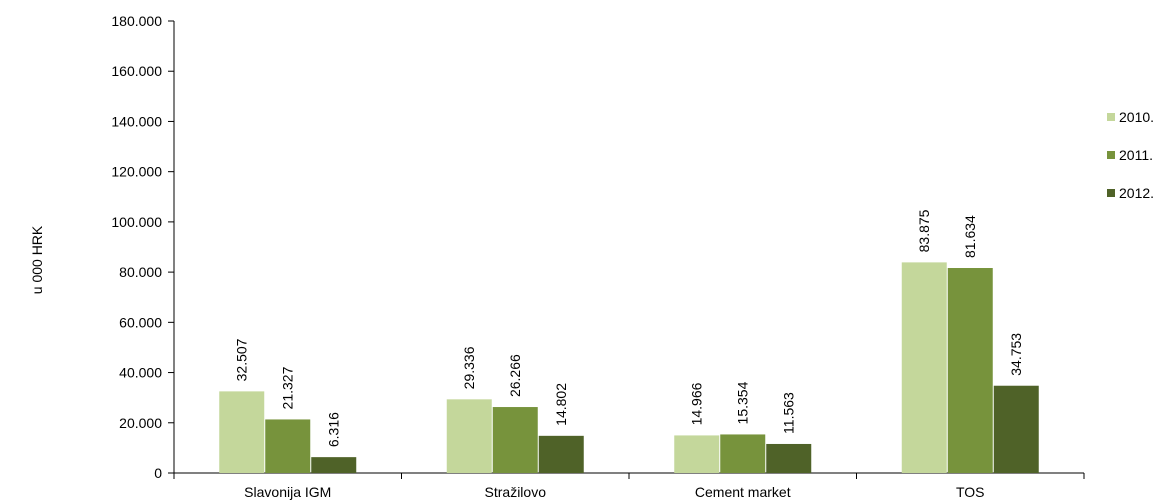 This screenshot has height=504, width=1168. What do you see at coordinates (970, 492) in the screenshot?
I see `category-label: TOS` at bounding box center [970, 492].